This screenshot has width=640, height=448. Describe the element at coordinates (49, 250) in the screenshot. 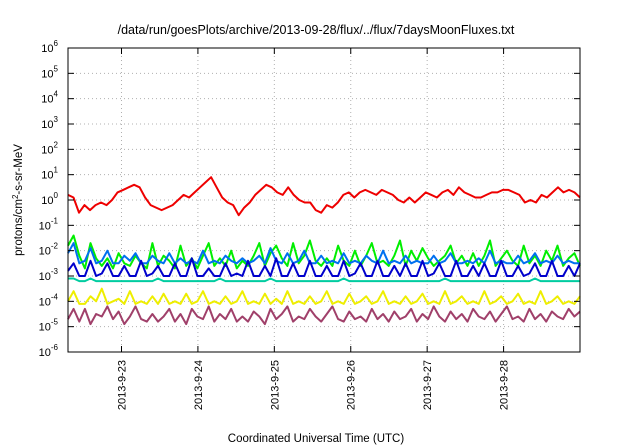

I see `y-tick-label: 10⁻²` at that location.